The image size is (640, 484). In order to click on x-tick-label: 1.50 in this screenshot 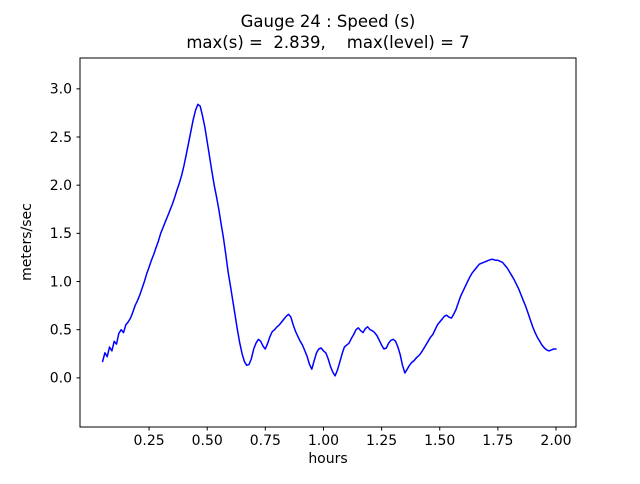, I will do `click(439, 441)`.